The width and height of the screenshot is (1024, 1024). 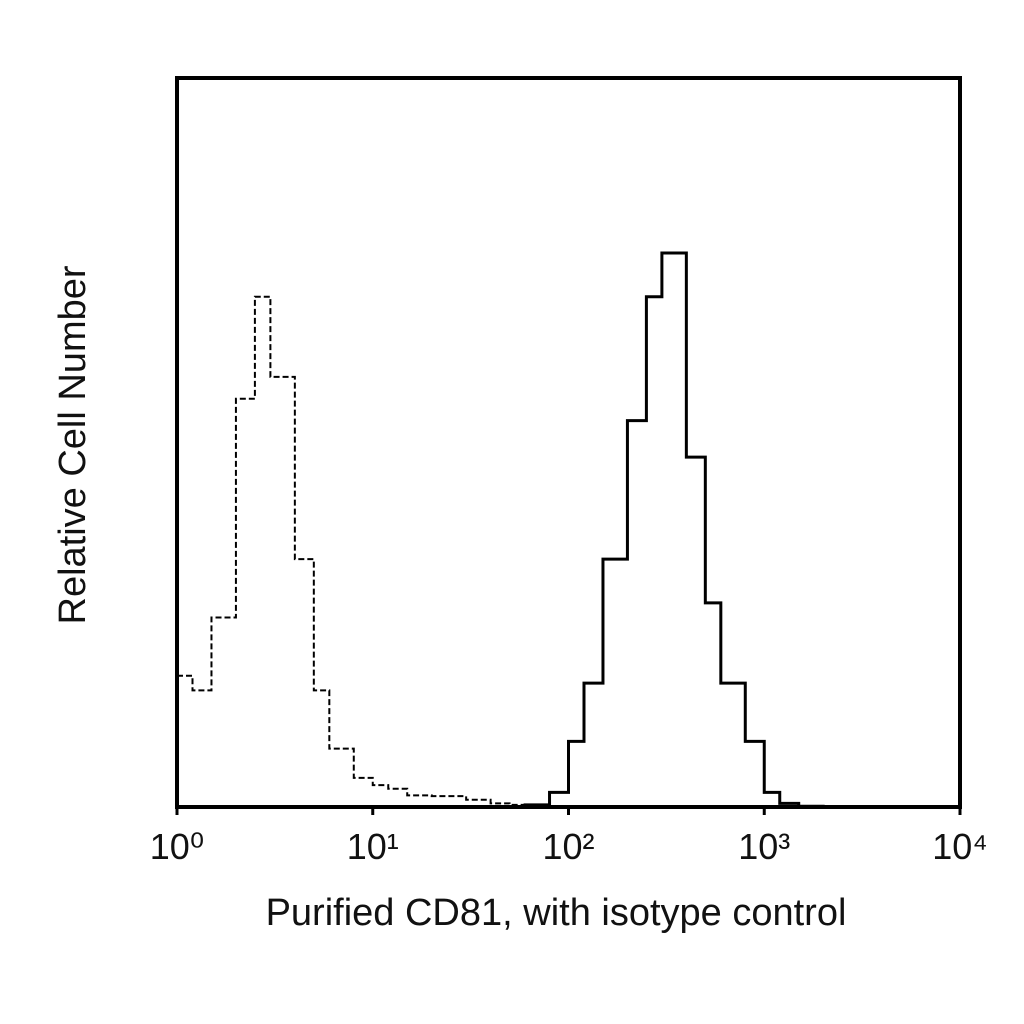 What do you see at coordinates (764, 846) in the screenshot?
I see `x-tick-label: 10³` at bounding box center [764, 846].